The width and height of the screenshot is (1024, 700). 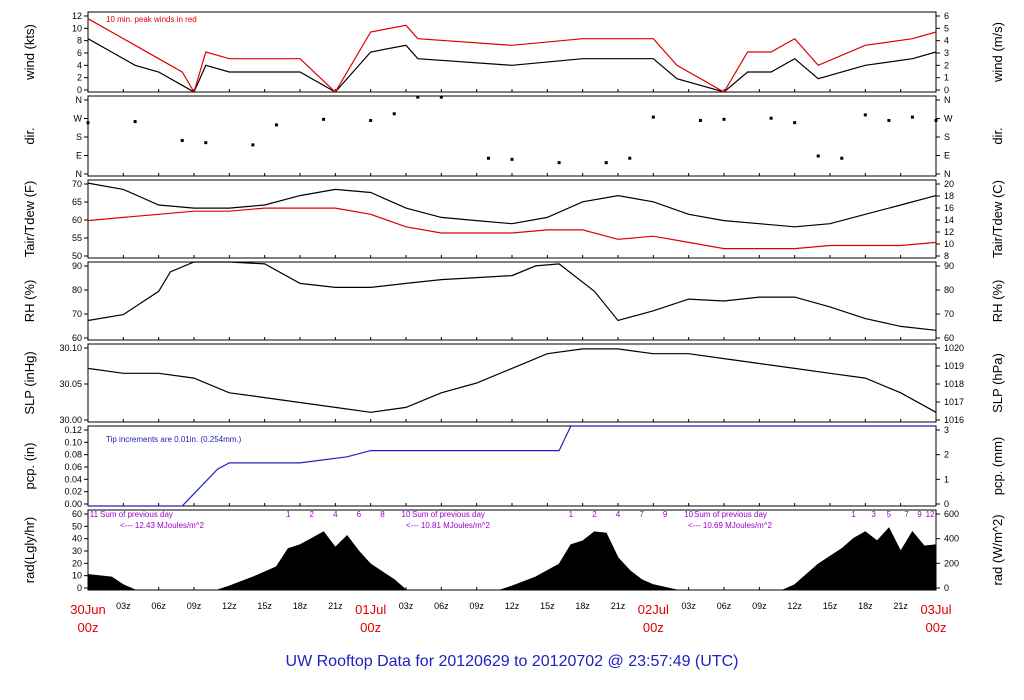 I want to click on left-tick-label: W, so click(x=78, y=119).